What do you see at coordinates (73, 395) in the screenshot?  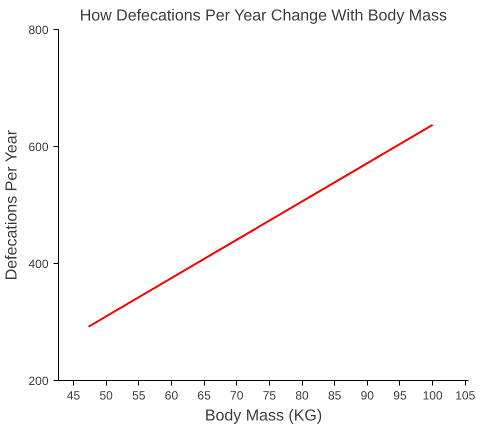 I see `x-tick-label: 45` at bounding box center [73, 395].